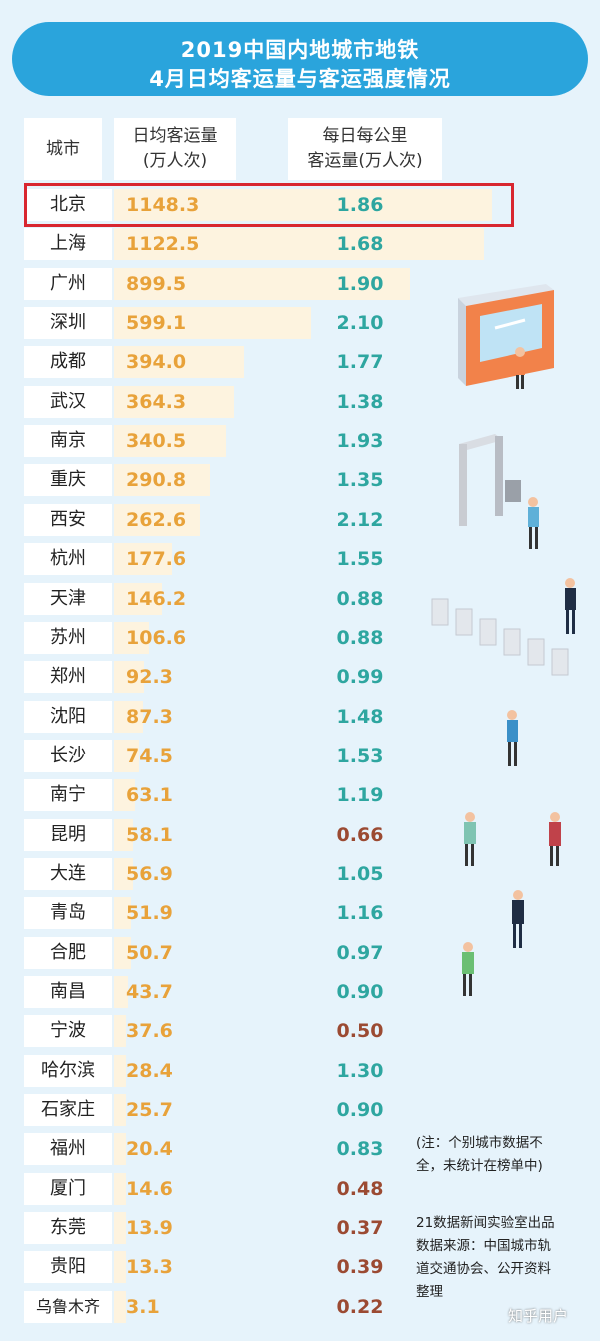 The height and width of the screenshot is (1341, 600). What do you see at coordinates (156, 480) in the screenshot?
I see `passenger-value: 290.8` at bounding box center [156, 480].